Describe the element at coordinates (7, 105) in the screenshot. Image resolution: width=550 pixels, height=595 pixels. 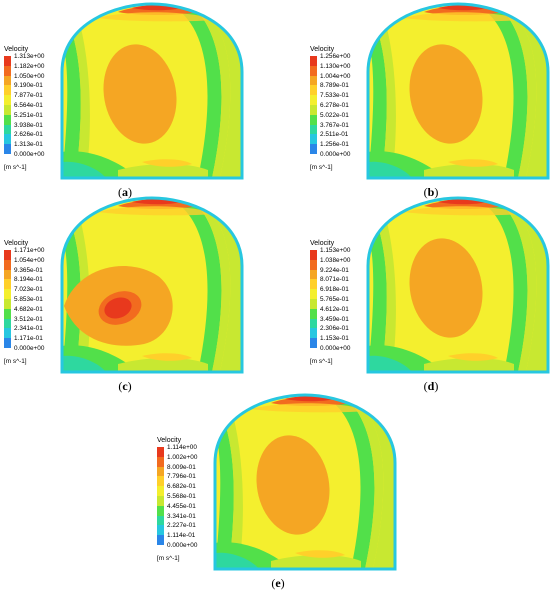
I see `colorbar` at that location.